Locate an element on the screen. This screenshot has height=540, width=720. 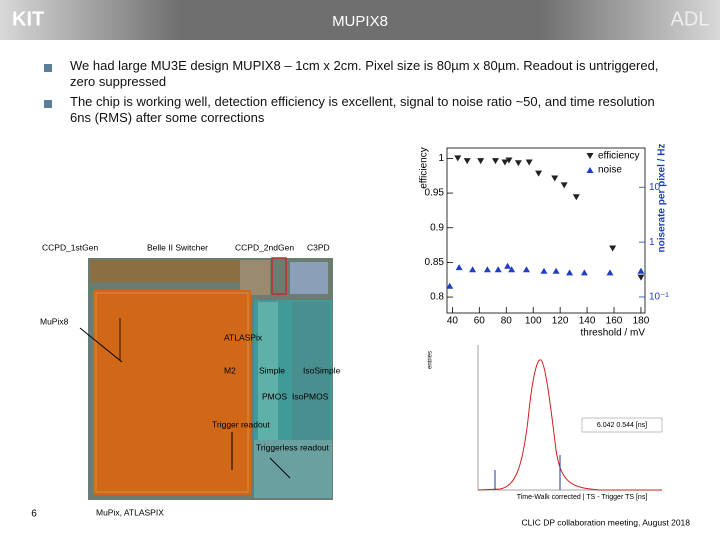
chip-label: CCPD_2ndGen is located at coordinates (264, 247).